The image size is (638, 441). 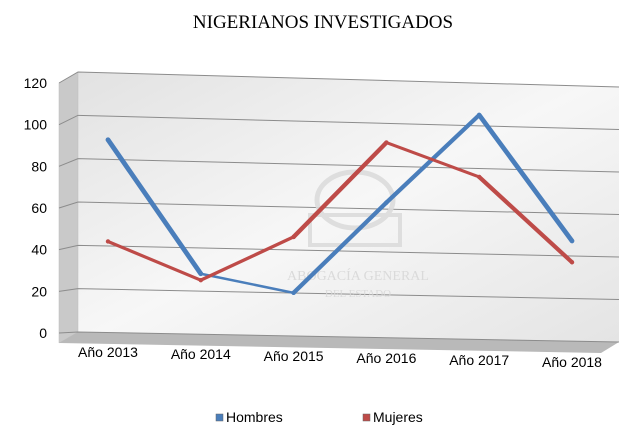 What do you see at coordinates (398, 417) in the screenshot?
I see `legend-label-mujeres: Mujeres` at bounding box center [398, 417].